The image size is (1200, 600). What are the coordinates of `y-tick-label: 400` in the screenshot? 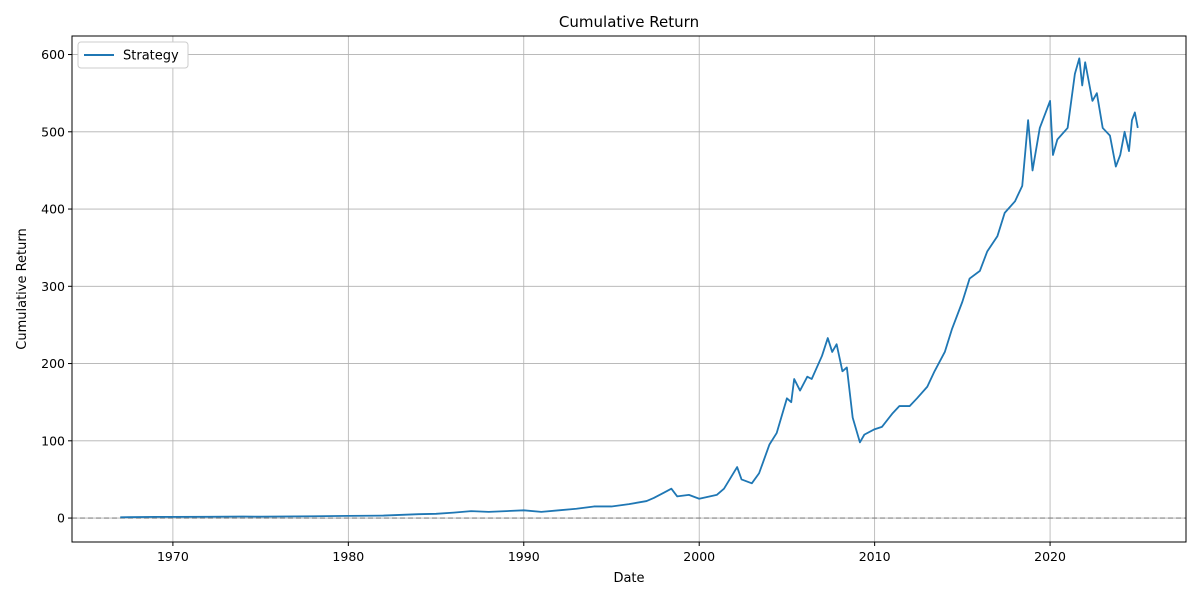 It's located at (53, 209).